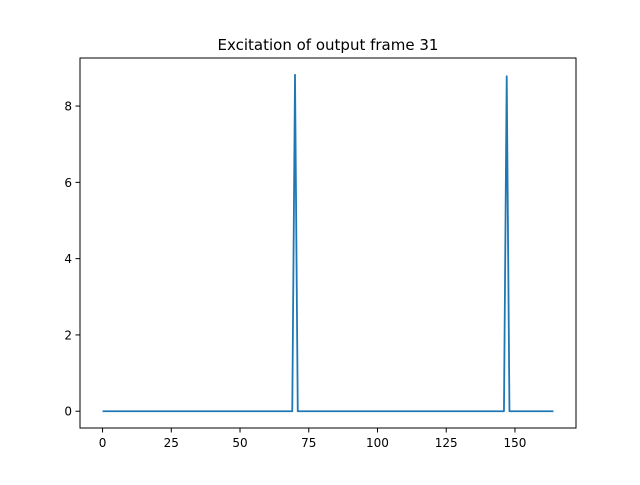 The width and height of the screenshot is (640, 485). I want to click on y-tick-label: 8, so click(68, 107).